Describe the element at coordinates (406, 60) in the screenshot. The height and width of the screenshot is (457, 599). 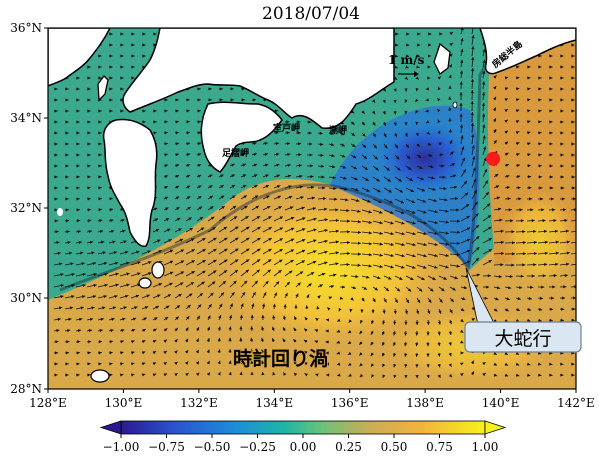
I see `scale-label: 1 m/s` at that location.